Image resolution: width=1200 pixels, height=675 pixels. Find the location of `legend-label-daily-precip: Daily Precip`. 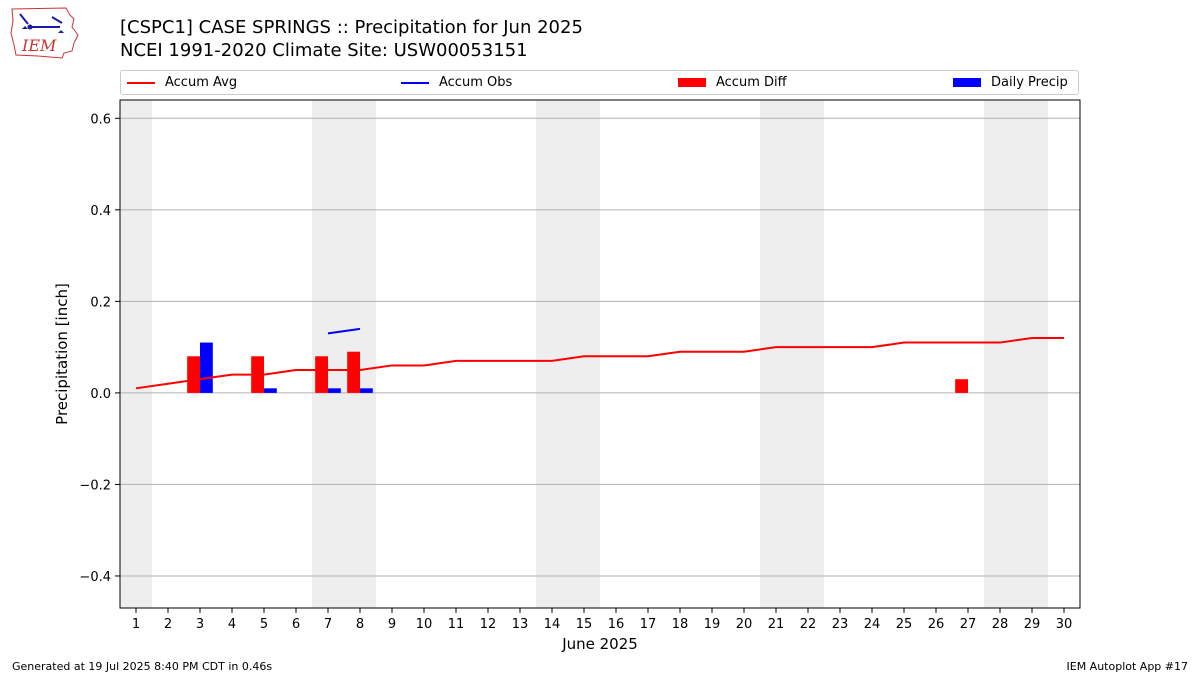

legend-label-daily-precip: Daily Precip is located at coordinates (1029, 82).